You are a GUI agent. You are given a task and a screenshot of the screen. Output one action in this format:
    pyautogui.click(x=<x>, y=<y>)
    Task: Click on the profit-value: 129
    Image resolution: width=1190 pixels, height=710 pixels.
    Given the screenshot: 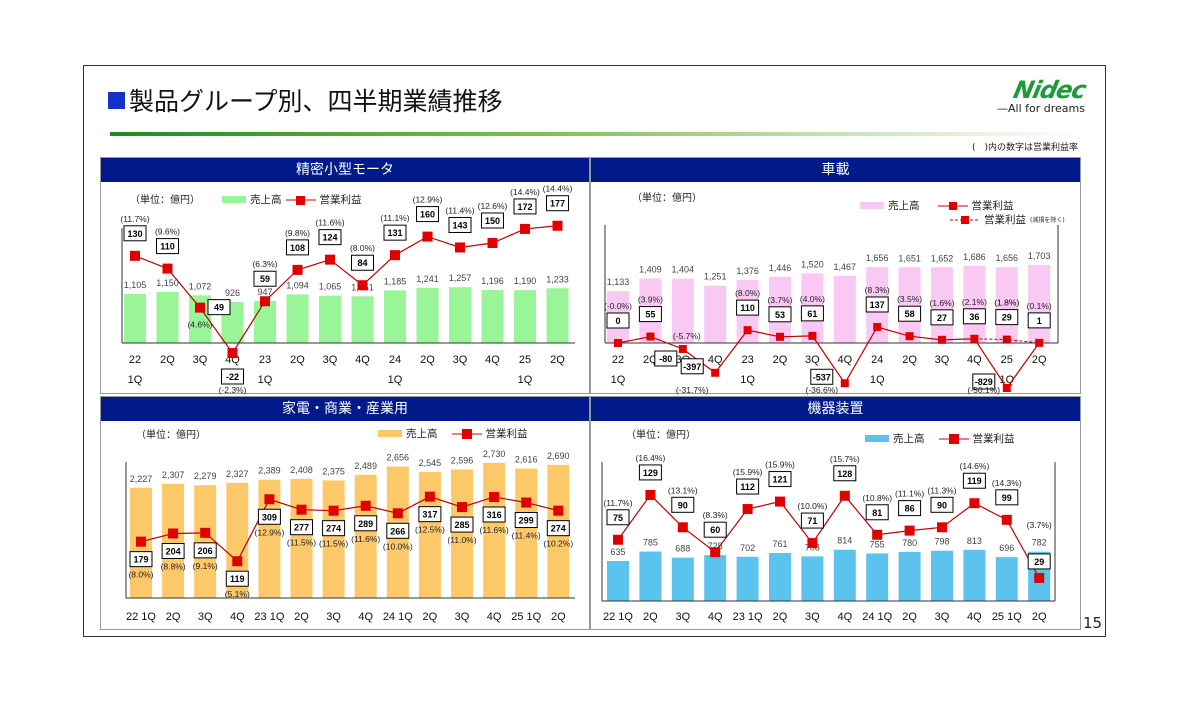 What is the action you would take?
    pyautogui.click(x=650, y=473)
    